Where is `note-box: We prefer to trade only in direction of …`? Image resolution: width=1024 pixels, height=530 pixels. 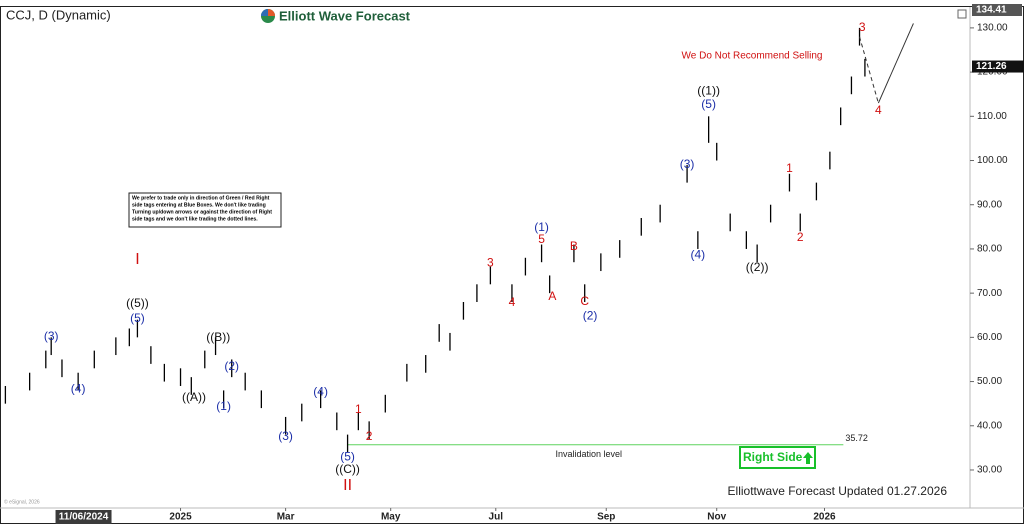 note-box: We prefer to trade only in direction of … is located at coordinates (205, 210).